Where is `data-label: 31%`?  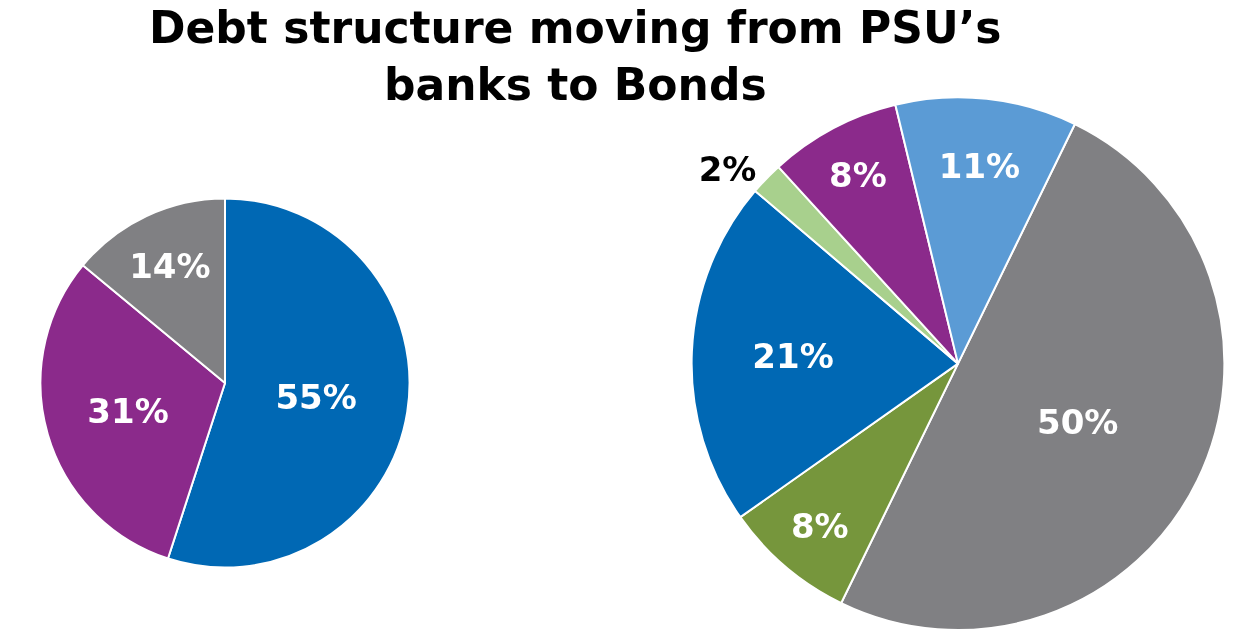
data-label: 31% is located at coordinates (128, 411).